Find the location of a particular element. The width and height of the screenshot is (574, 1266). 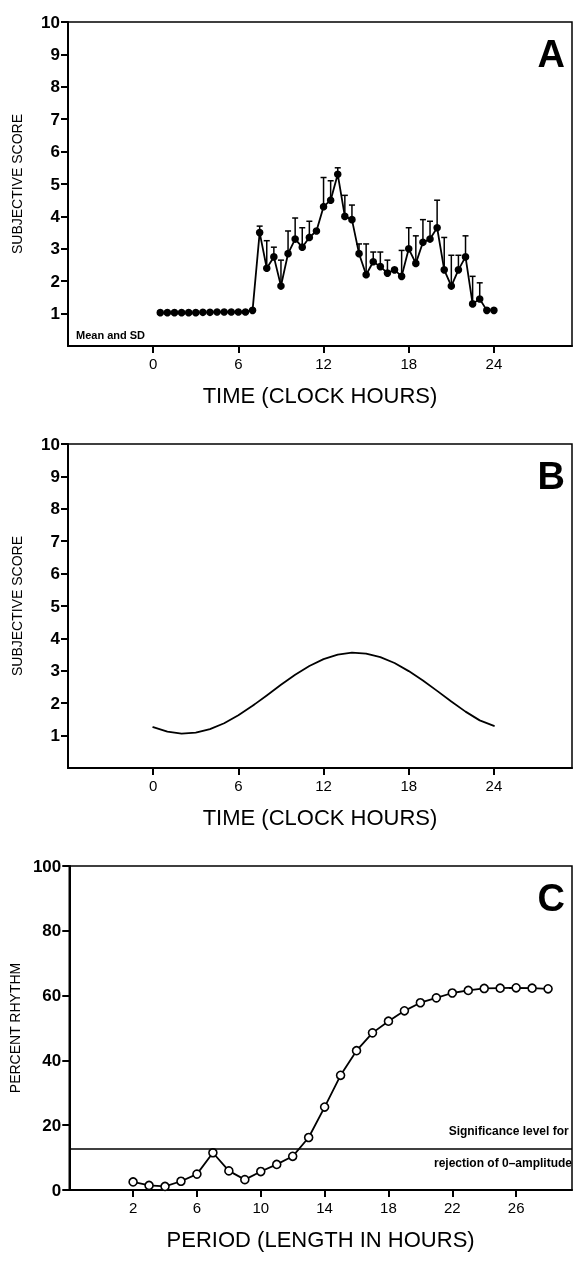

y-tick-label: 10 is located at coordinates (50, 444).